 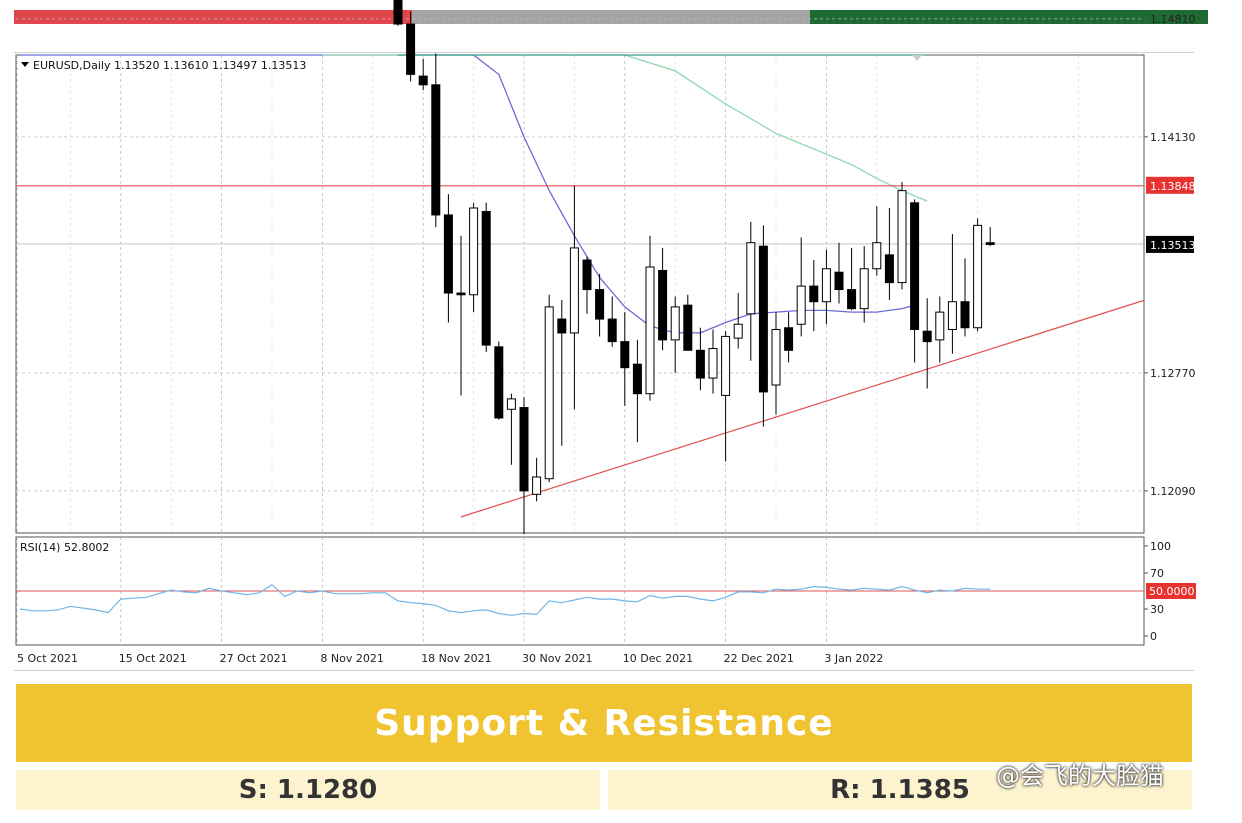 I want to click on rsi-level-tag-label: 50.0000, so click(x=1172, y=591).